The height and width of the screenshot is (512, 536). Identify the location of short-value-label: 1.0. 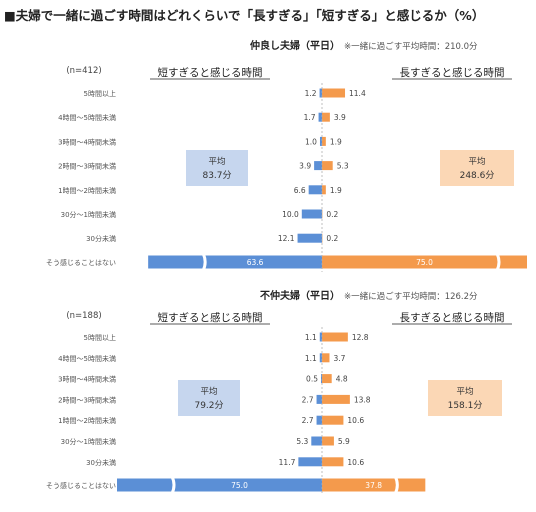
(311, 141).